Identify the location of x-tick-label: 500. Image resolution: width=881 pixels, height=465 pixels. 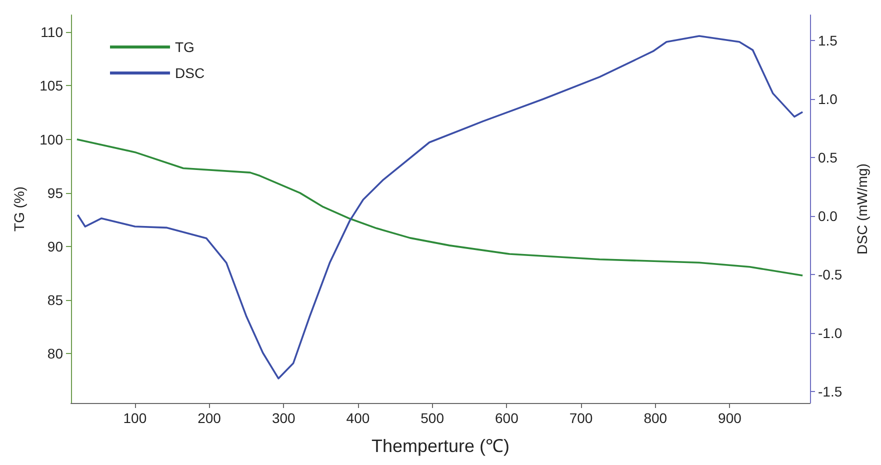
(432, 418).